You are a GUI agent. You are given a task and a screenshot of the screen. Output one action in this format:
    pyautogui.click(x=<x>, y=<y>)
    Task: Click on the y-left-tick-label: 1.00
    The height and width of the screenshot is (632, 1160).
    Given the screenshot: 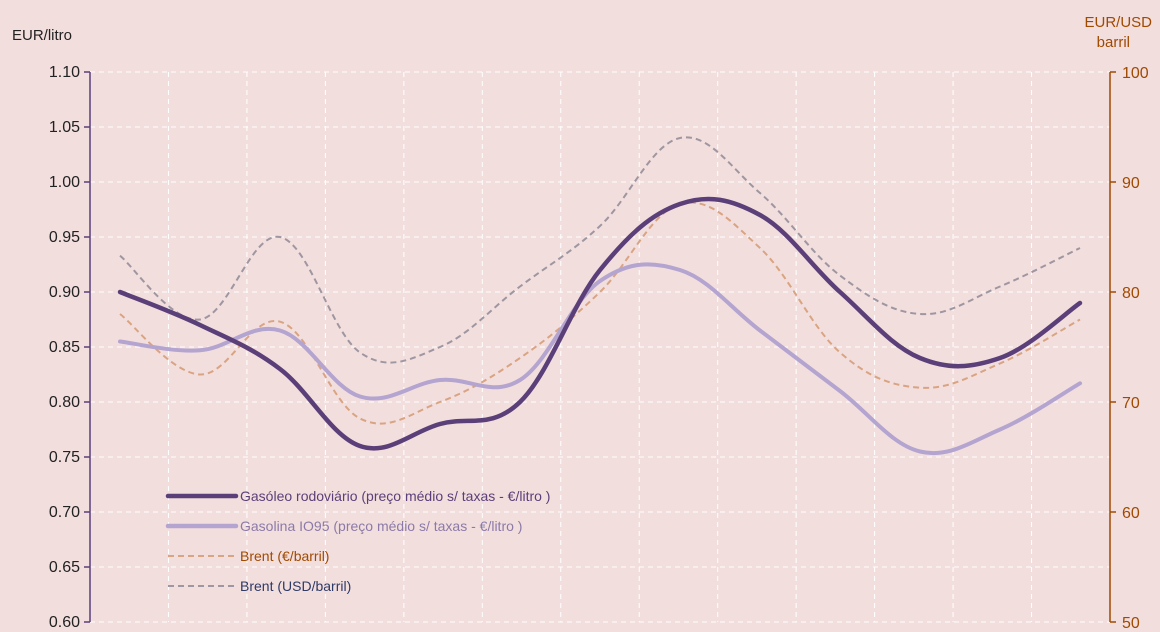 What is the action you would take?
    pyautogui.click(x=64, y=182)
    